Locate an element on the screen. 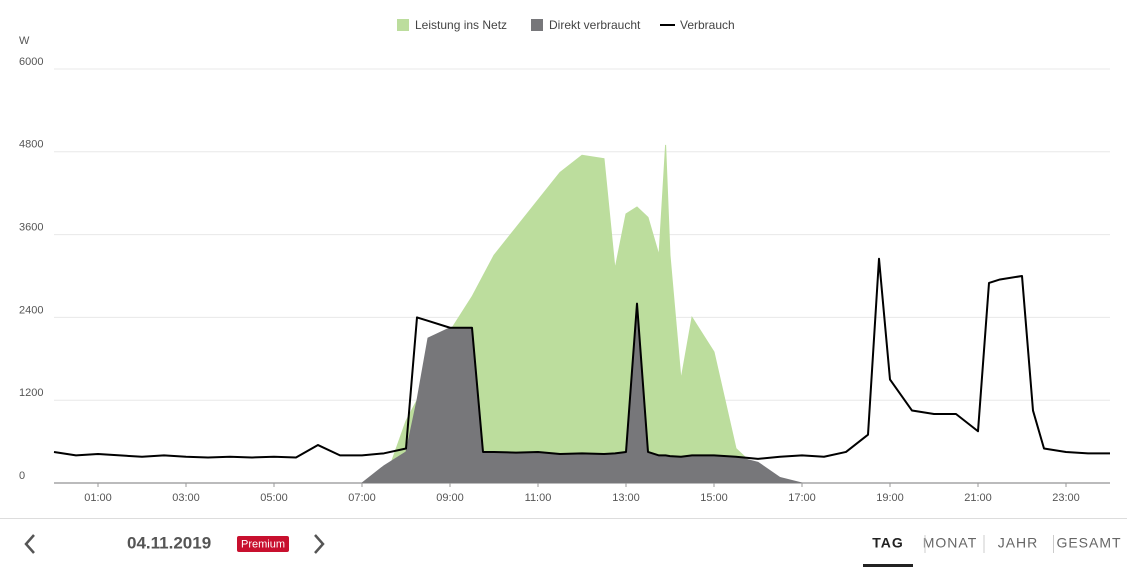  next-arrow is located at coordinates (319, 544).